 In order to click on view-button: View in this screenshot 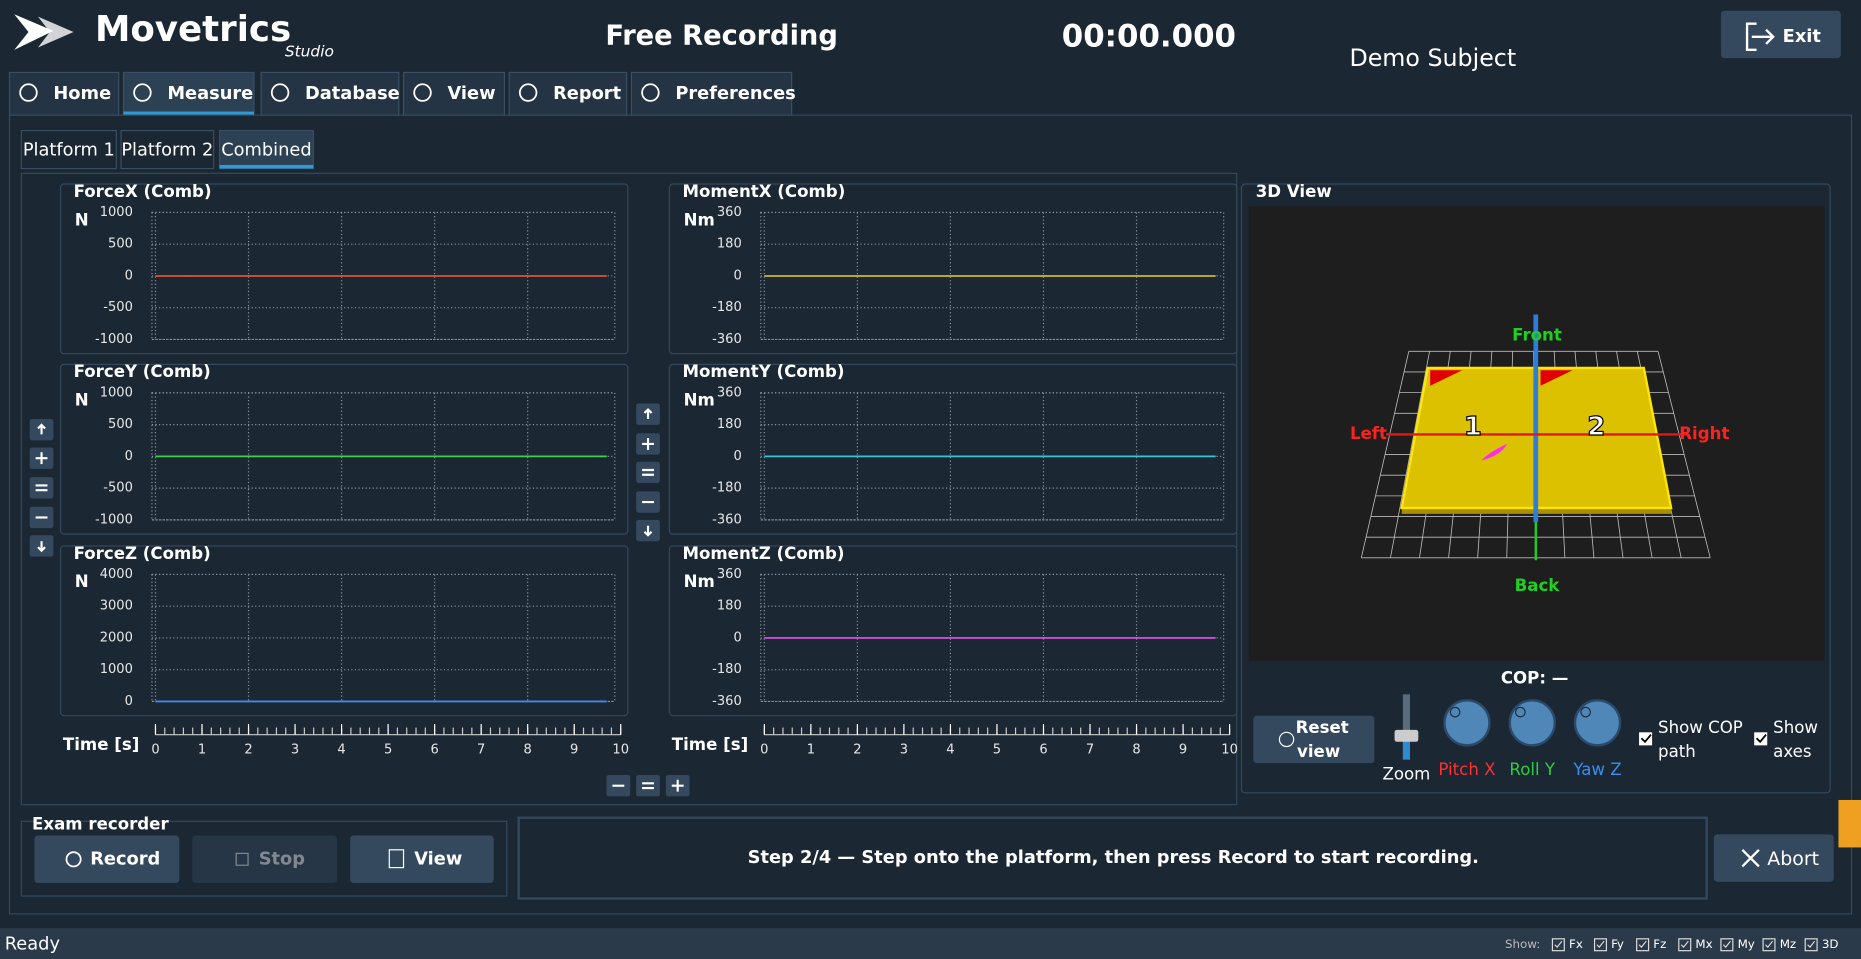, I will do `click(422, 859)`.